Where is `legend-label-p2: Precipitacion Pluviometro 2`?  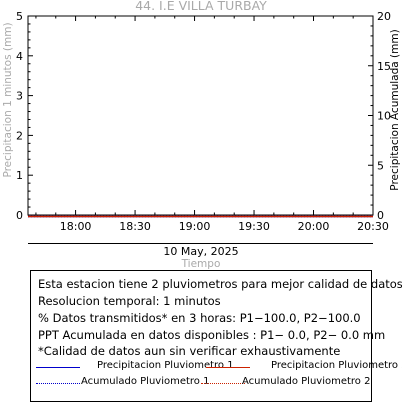
legend-label-p2: Precipitacion Pluviometro 2 is located at coordinates (336, 365).